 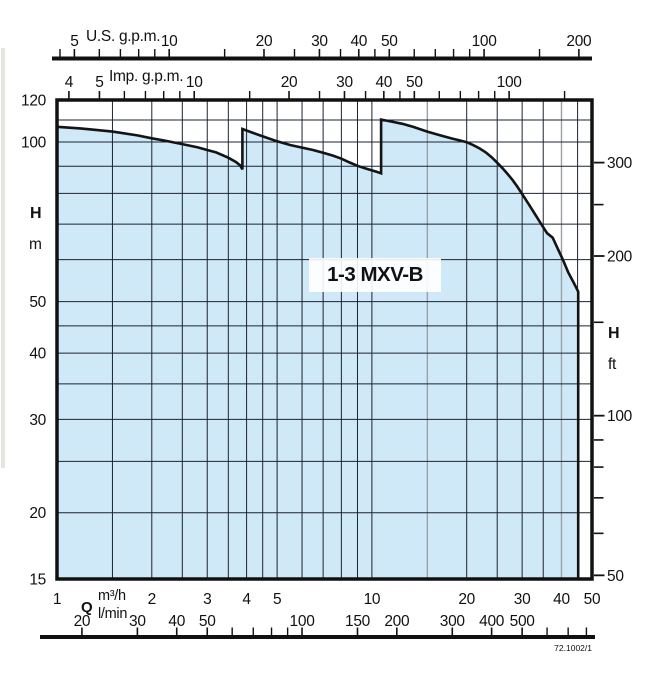 I want to click on flow-unit-m3h: m³/h, so click(x=112, y=596).